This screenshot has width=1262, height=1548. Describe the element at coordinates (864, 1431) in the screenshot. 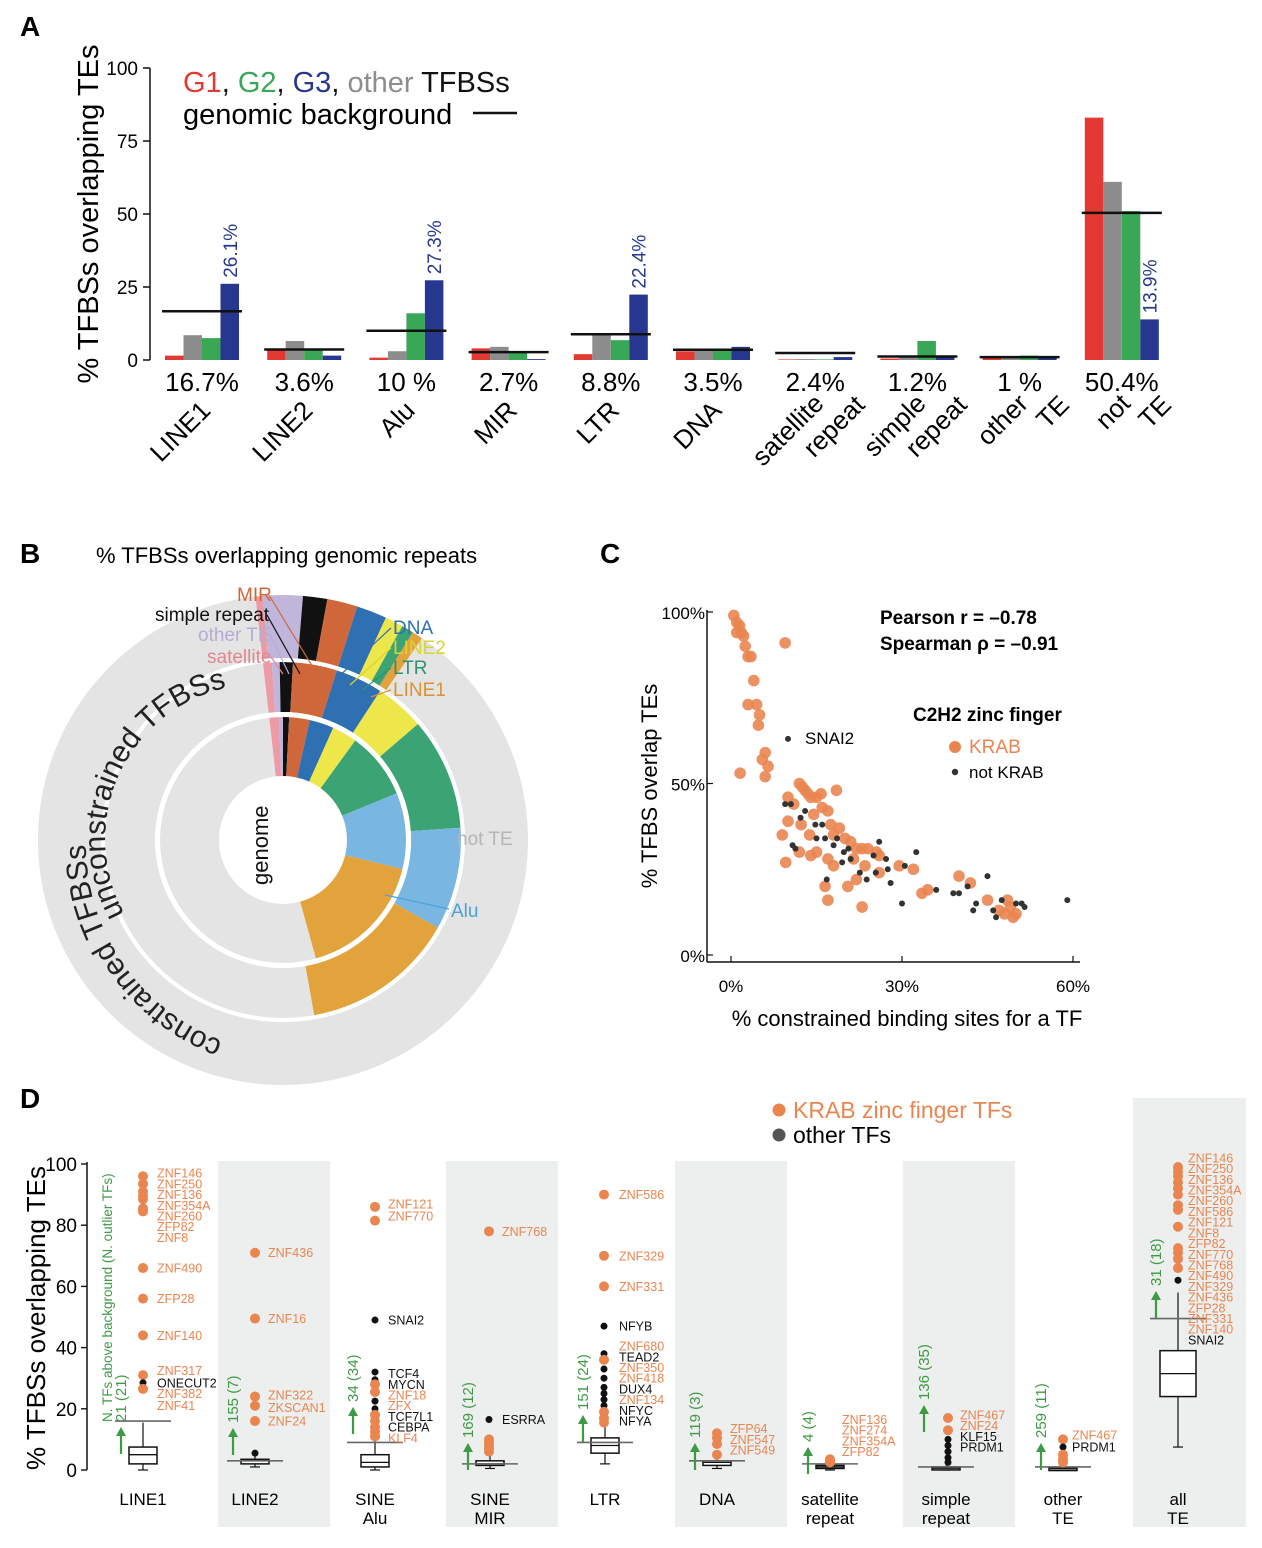

I see `outlier-label: ZNF274` at that location.